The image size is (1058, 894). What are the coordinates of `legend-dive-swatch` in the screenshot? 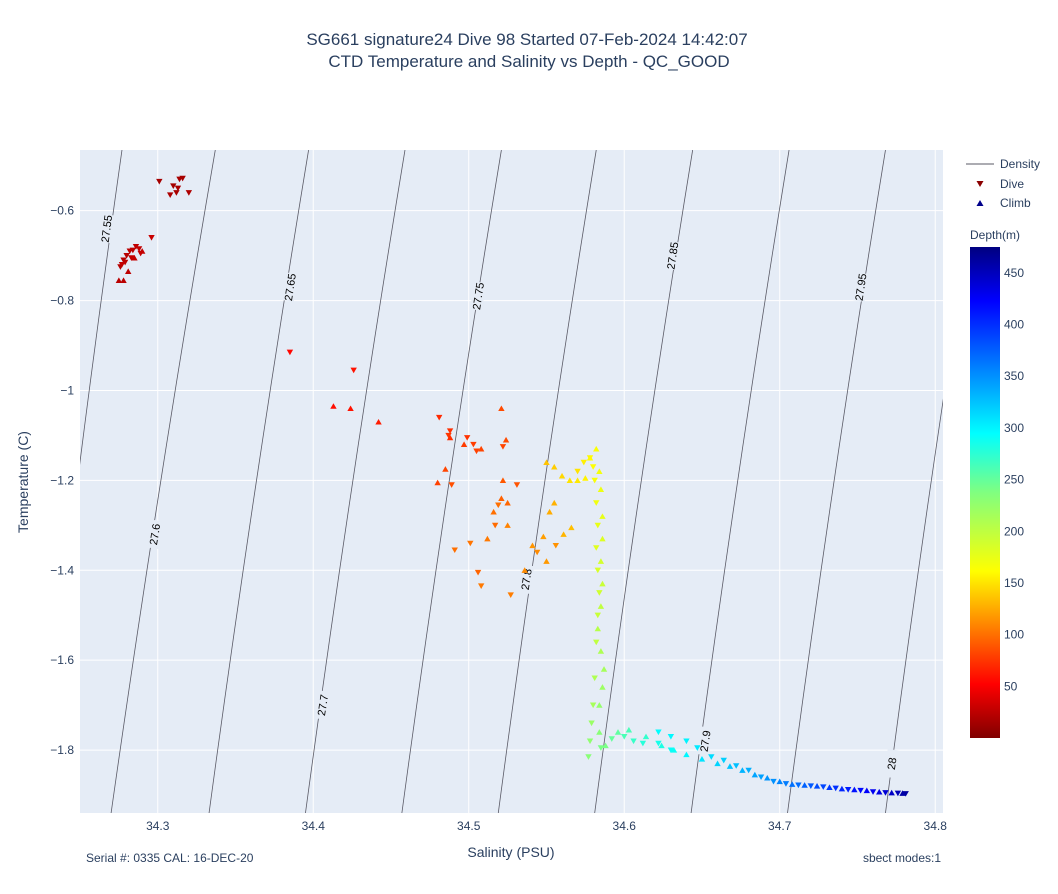 It's located at (980, 184).